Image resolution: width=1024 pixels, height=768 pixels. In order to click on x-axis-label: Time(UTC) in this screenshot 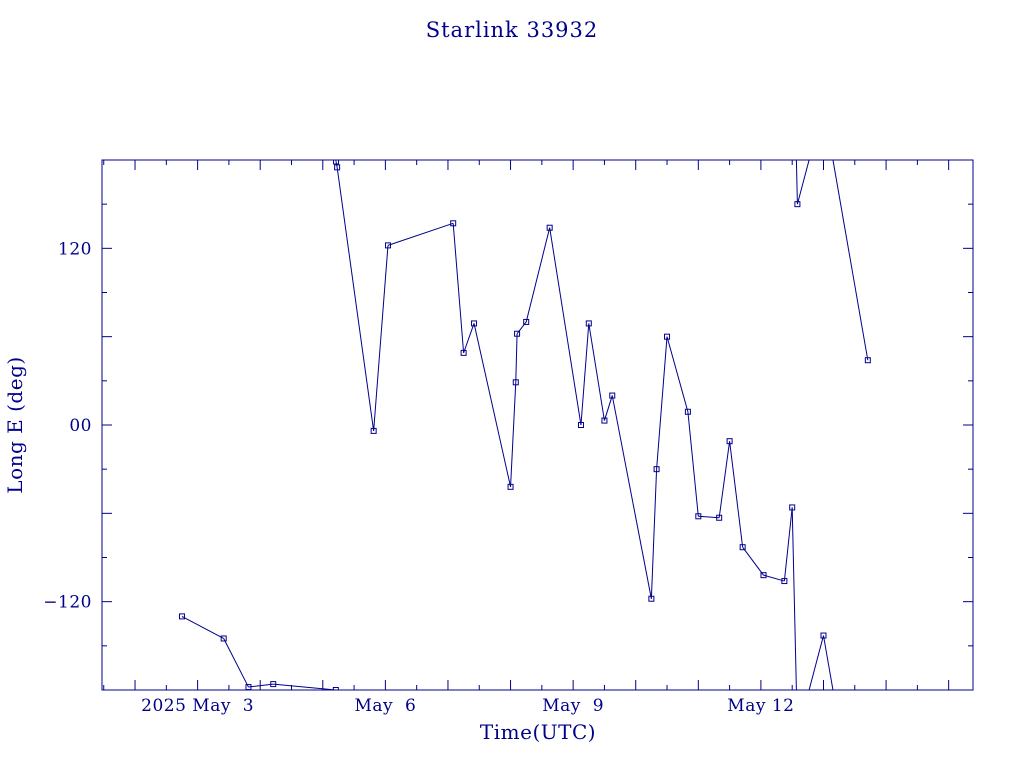, I will do `click(538, 732)`.